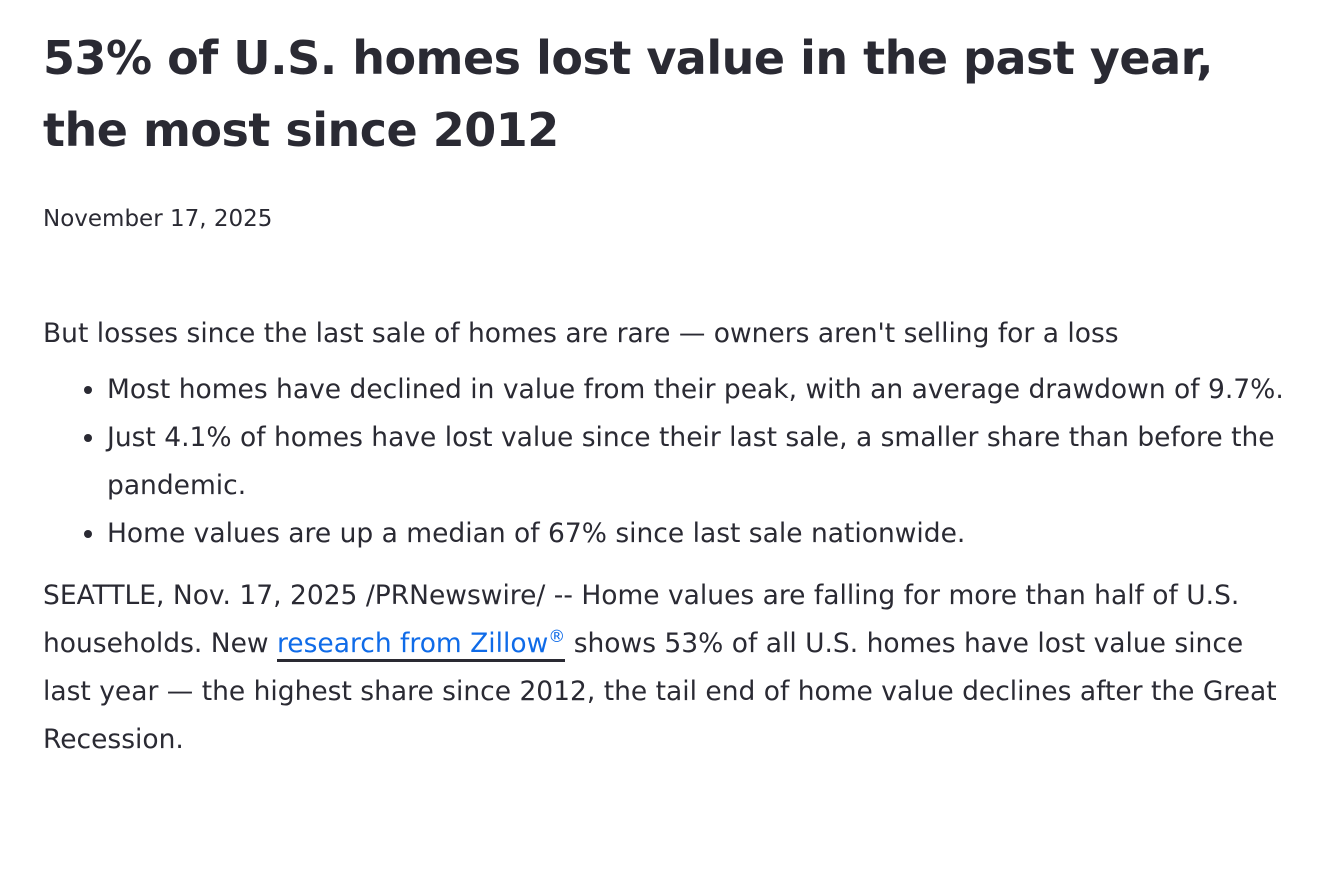  I want to click on registered-mark: ®, so click(557, 637).